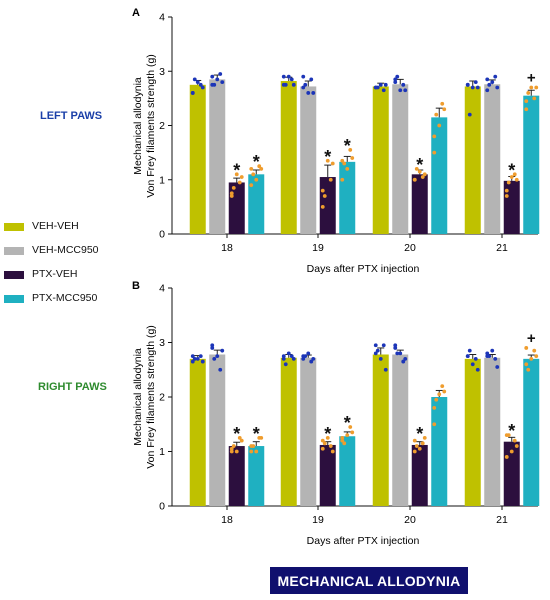 The height and width of the screenshot is (600, 550). What do you see at coordinates (14, 251) in the screenshot?
I see `legend-swatch-veh-mcc950` at bounding box center [14, 251].